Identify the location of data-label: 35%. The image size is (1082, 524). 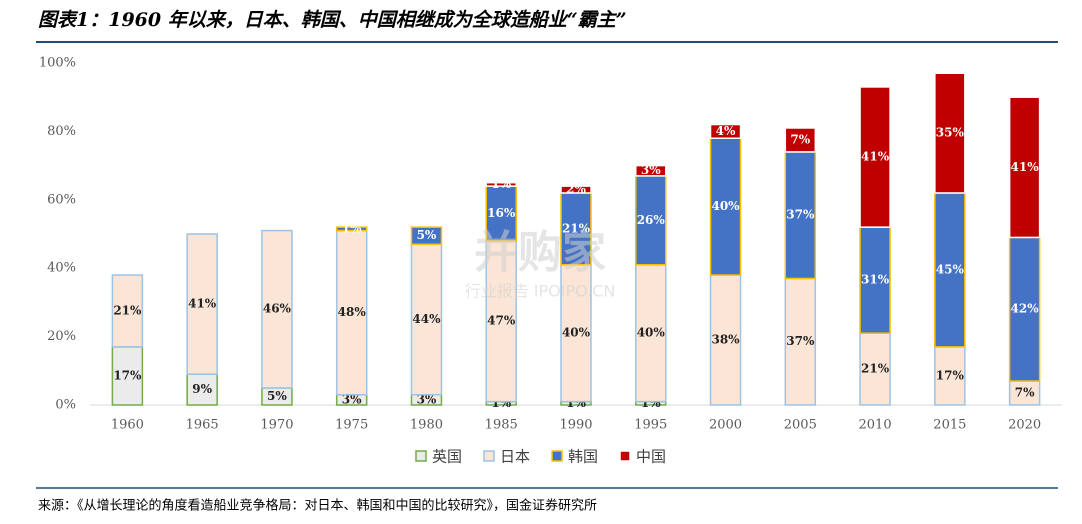
(950, 133).